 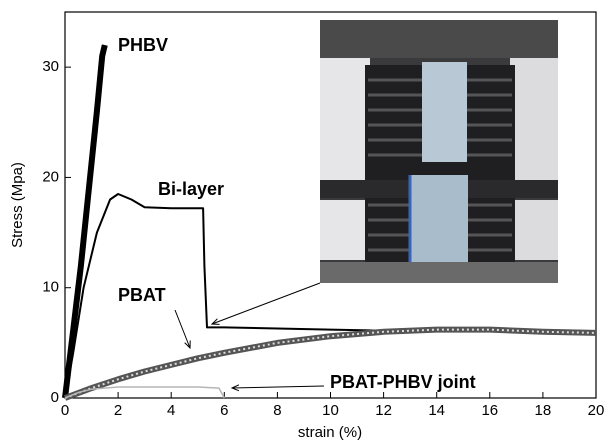 I want to click on arrows, so click(x=249, y=335).